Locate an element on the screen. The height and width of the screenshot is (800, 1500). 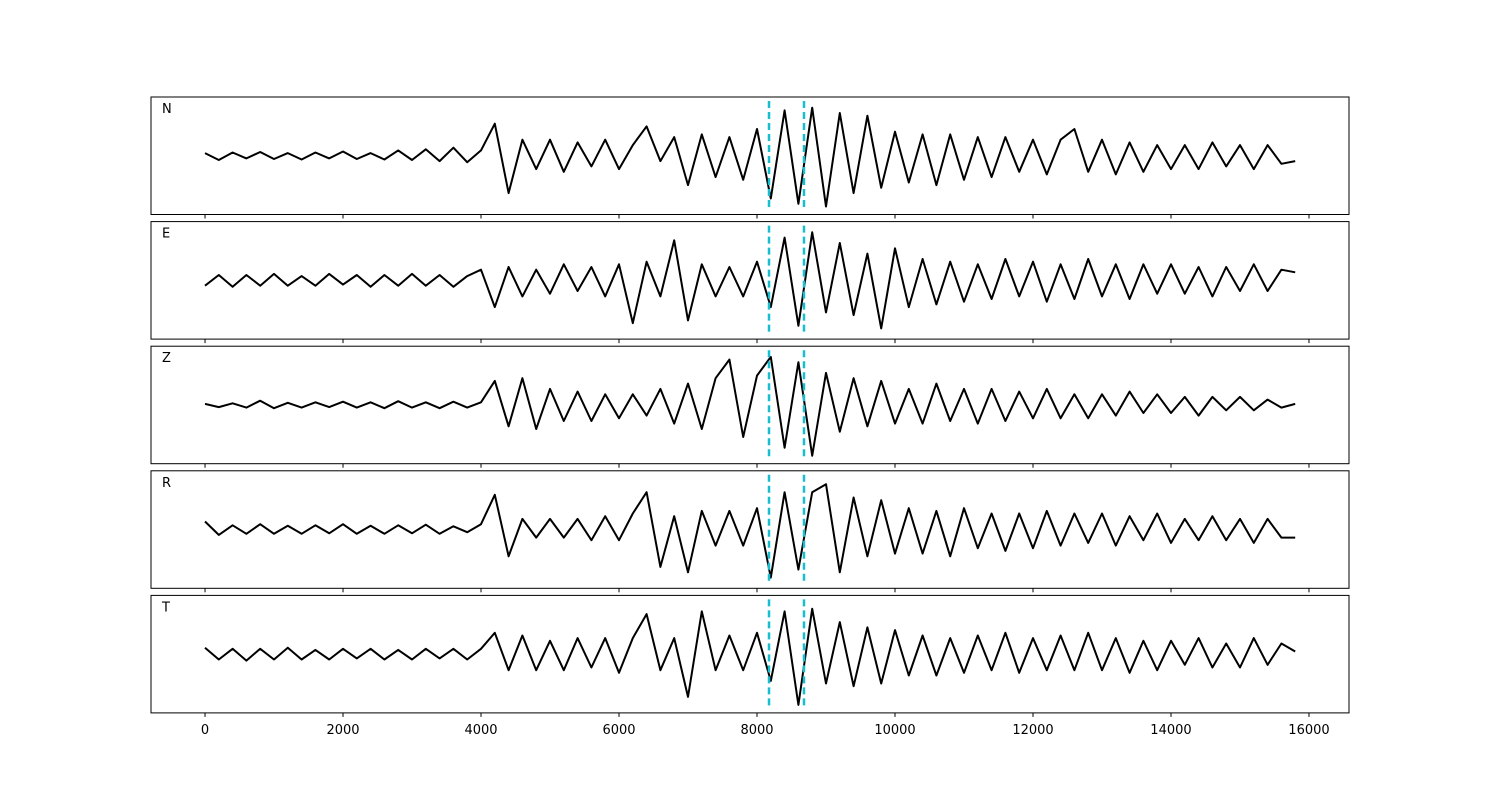
x-tick-label: 0 is located at coordinates (205, 730).